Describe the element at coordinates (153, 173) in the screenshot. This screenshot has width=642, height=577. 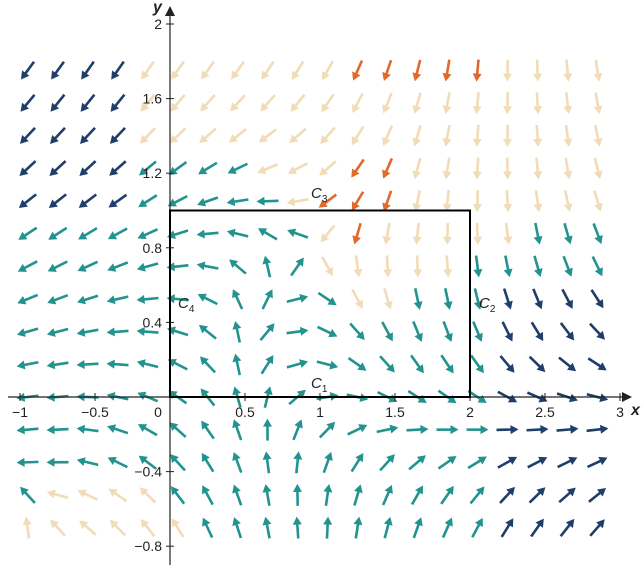
I see `y-tick-label: 1.2` at that location.